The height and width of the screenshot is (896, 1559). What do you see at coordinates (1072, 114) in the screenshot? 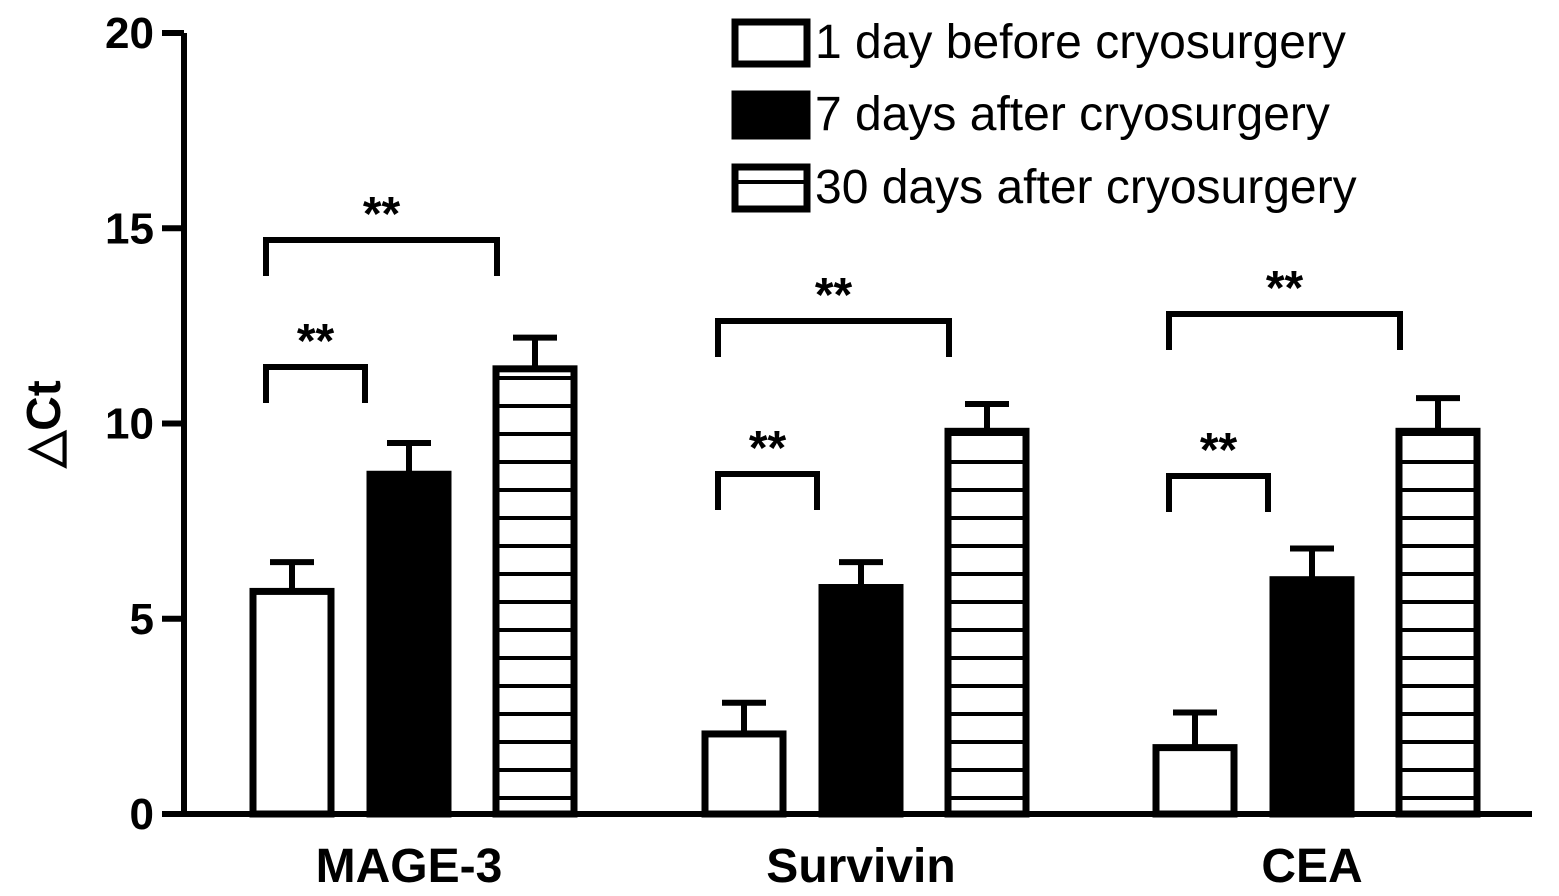
I see `legend-entry: 7 days after cryosurgery` at bounding box center [1072, 114].